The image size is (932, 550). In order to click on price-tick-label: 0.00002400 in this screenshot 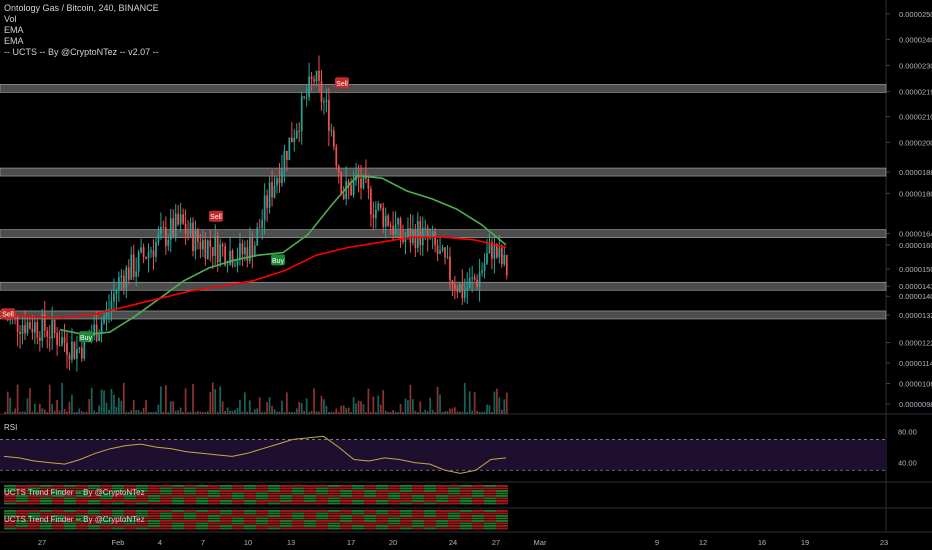, I will do `click(915, 40)`.